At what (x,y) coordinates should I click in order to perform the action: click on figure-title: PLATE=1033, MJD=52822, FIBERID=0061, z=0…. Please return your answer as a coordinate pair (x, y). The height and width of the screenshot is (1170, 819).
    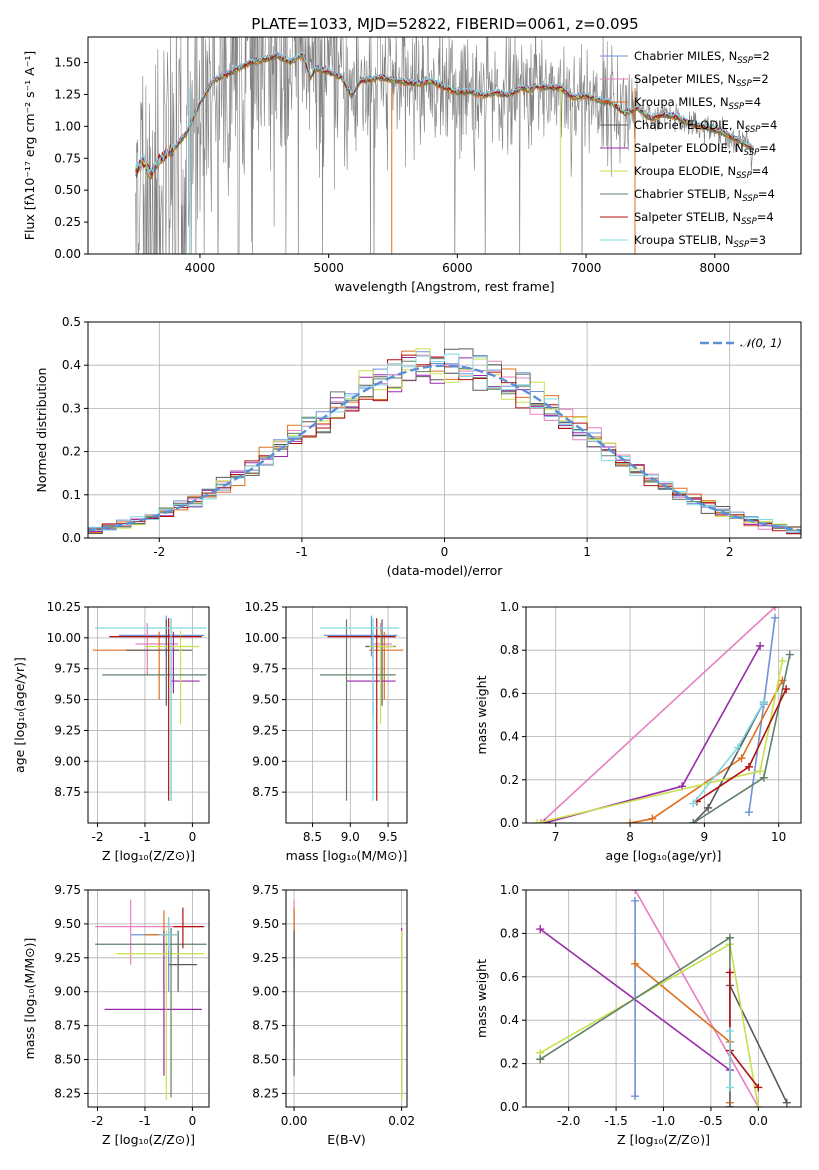
    Looking at the image, I should click on (444, 24).